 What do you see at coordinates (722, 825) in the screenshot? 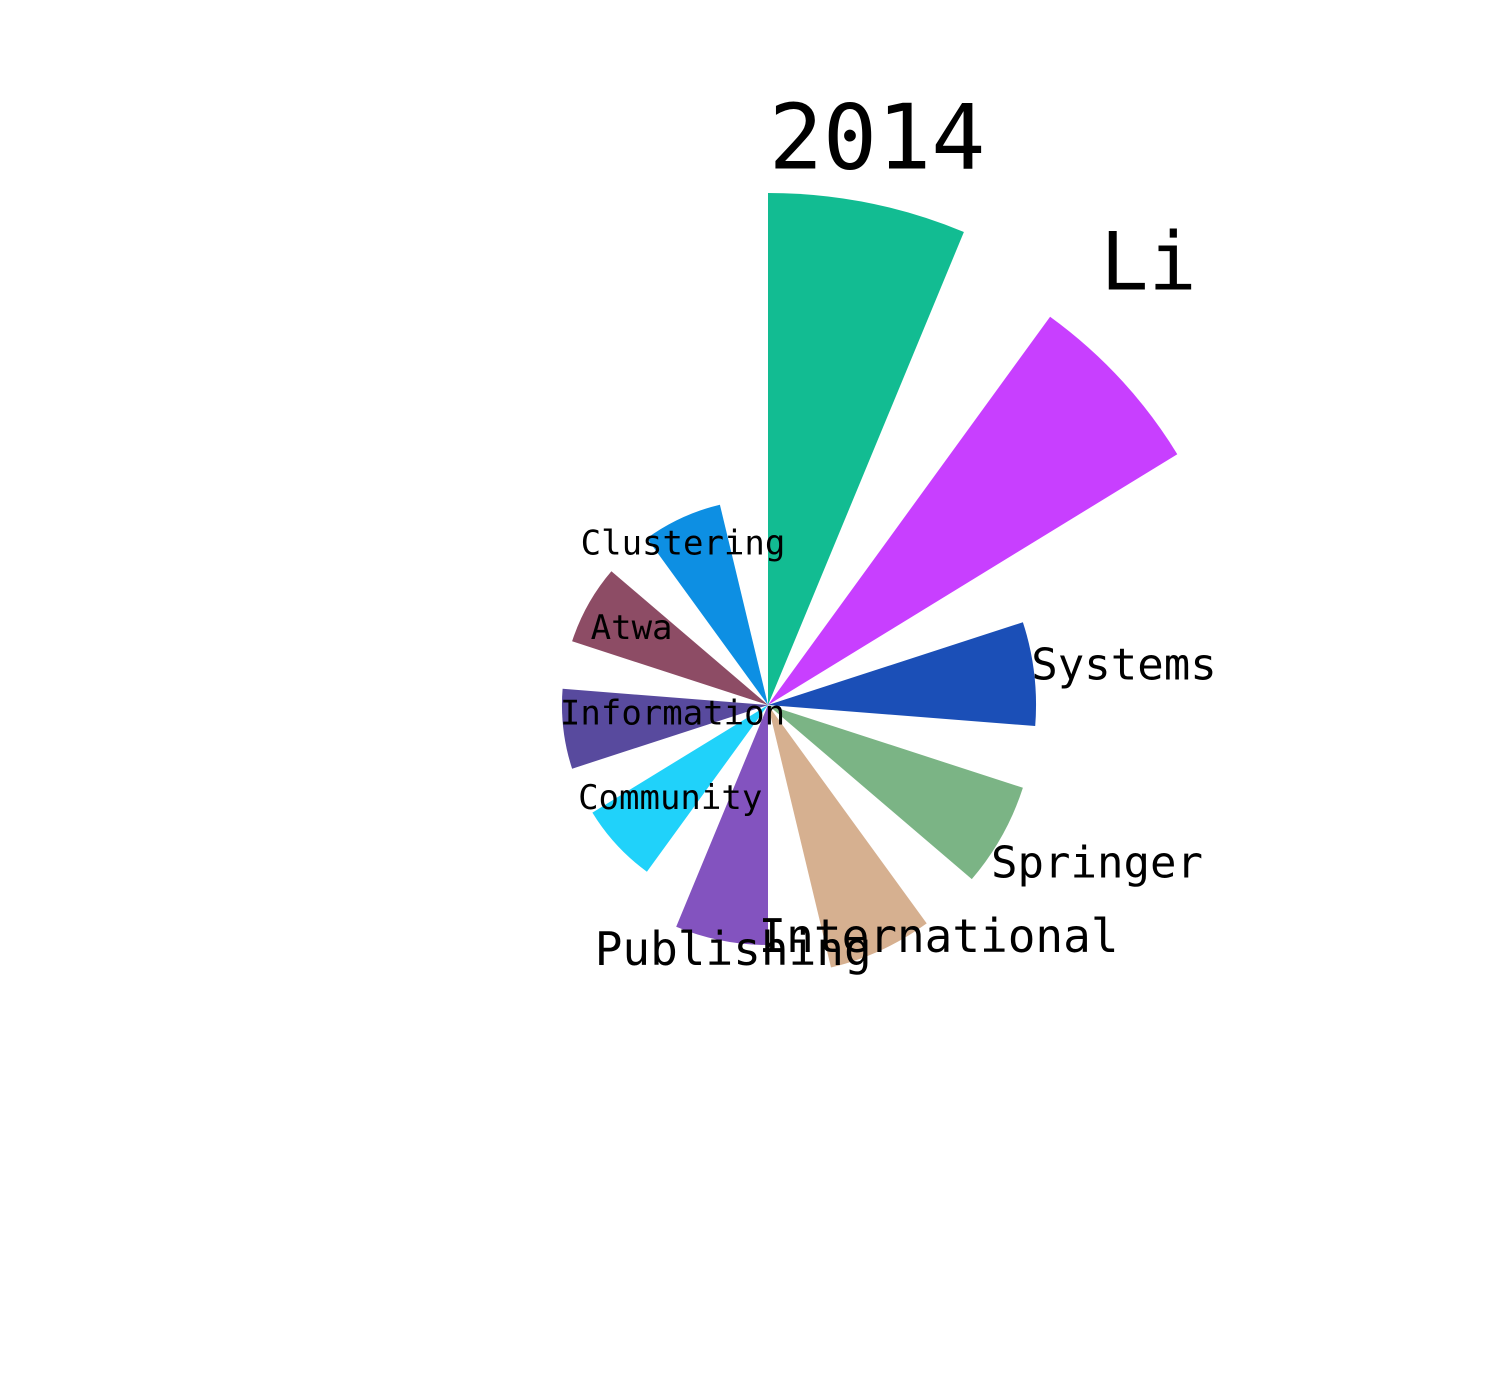
I see `slice-publishing` at bounding box center [722, 825].